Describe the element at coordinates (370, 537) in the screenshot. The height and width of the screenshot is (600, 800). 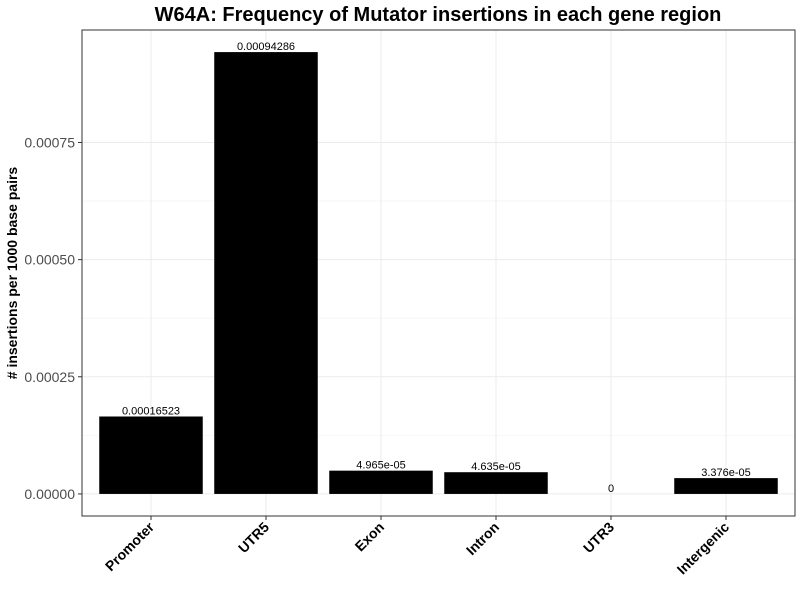
I see `x-tick-label-exon: Exon` at that location.